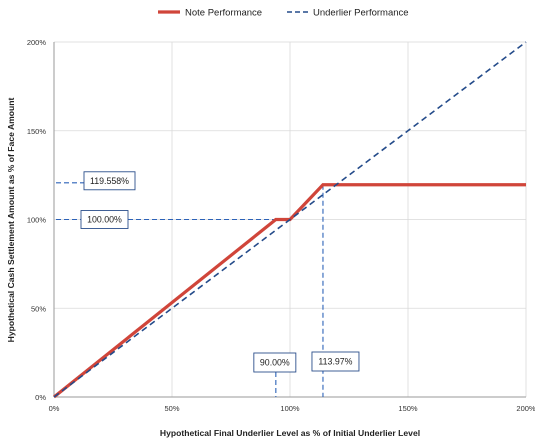 Image resolution: width=535 pixels, height=444 pixels. What do you see at coordinates (361, 13) in the screenshot?
I see `legend-label-underlier-performance: Underlier Performance` at bounding box center [361, 13].